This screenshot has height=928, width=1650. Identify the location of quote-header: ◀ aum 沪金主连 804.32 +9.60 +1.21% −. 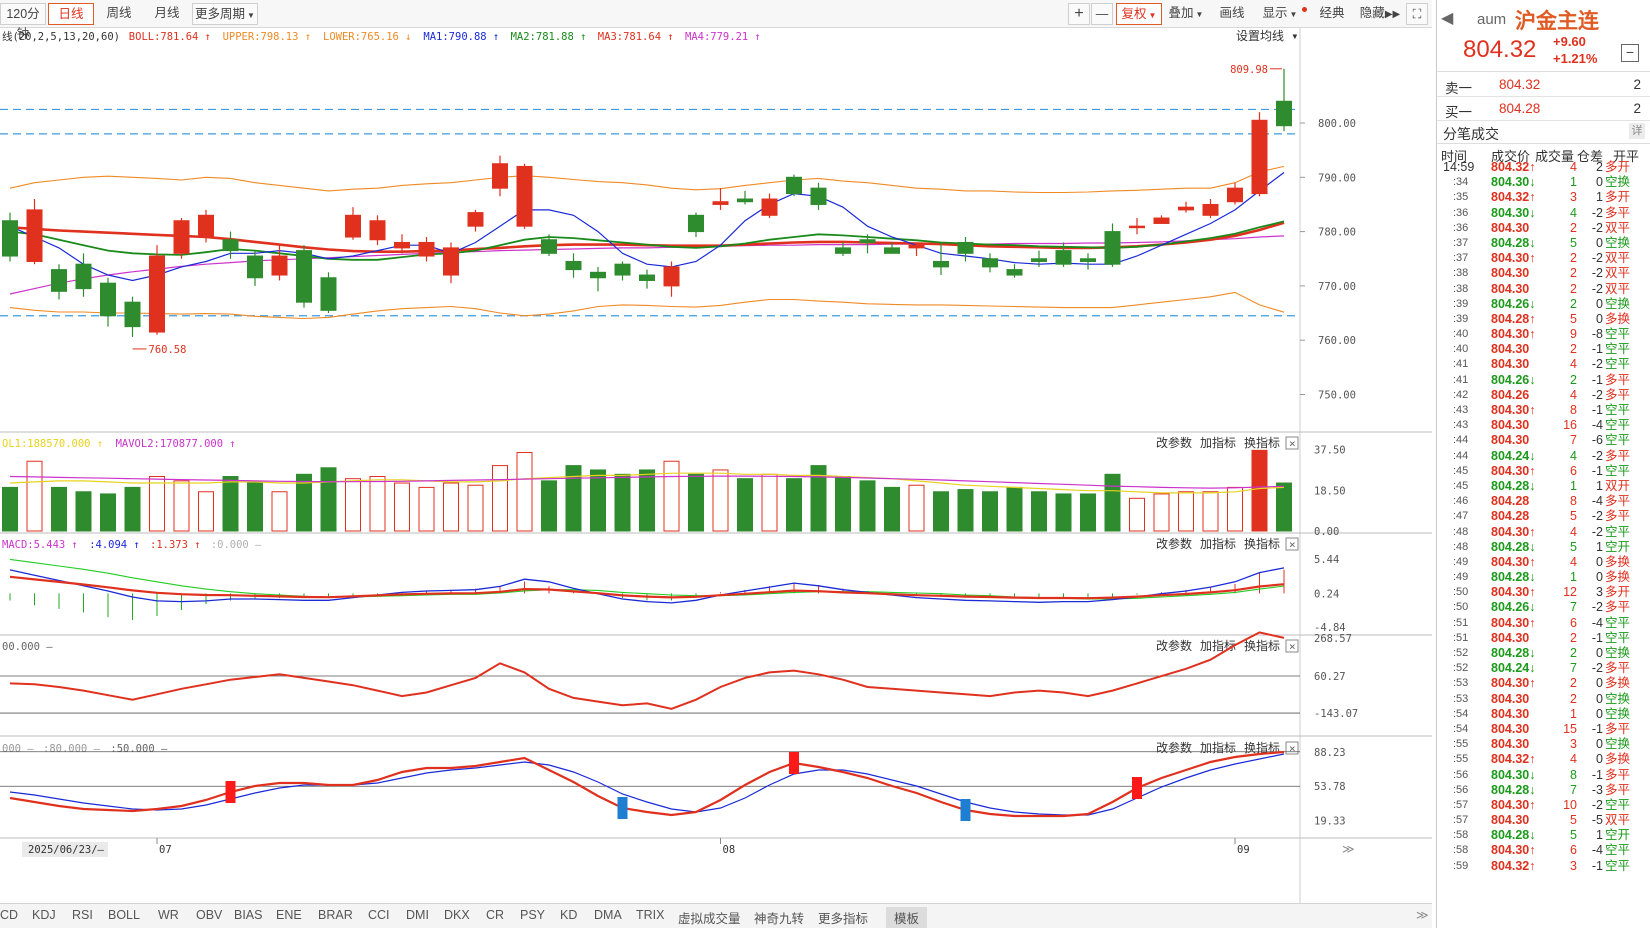
(1543, 36).